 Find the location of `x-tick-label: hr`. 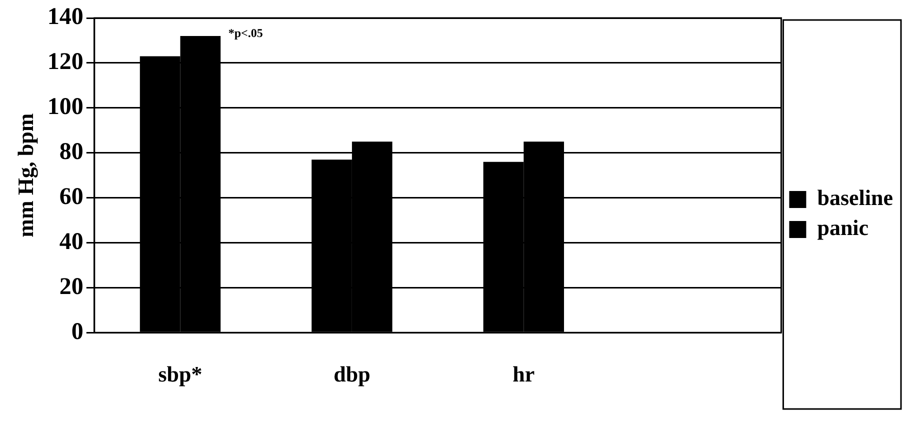

x-tick-label: hr is located at coordinates (523, 373).